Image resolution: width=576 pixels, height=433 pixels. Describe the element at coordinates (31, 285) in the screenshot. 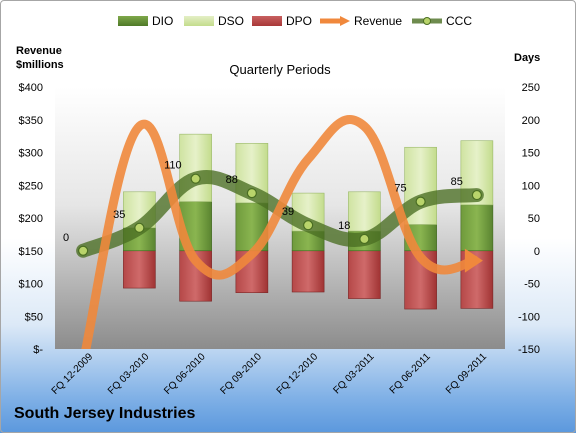

I see `left-tick-label: $100` at that location.